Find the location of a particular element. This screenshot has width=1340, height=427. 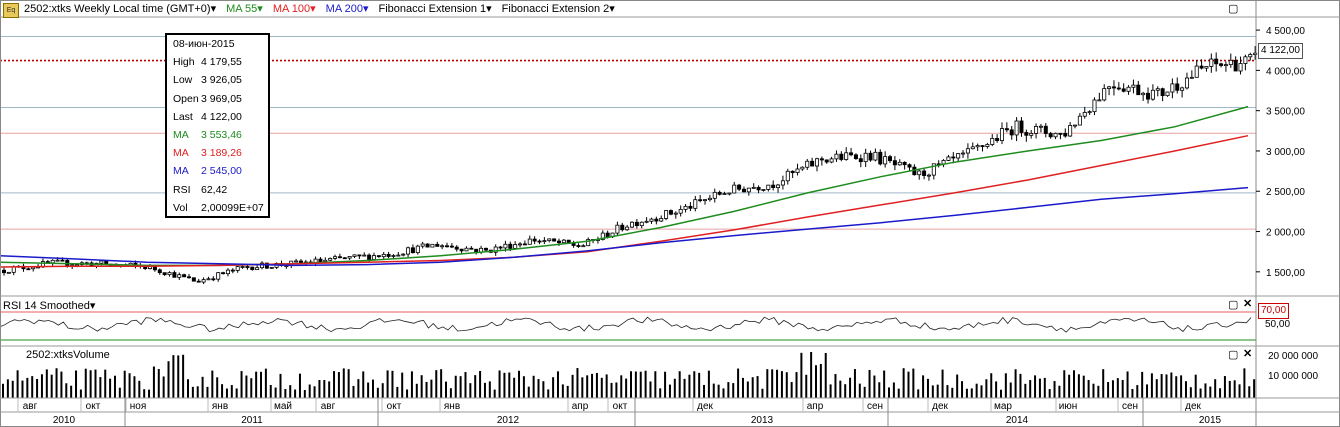

year-label: 2014 is located at coordinates (1017, 420).